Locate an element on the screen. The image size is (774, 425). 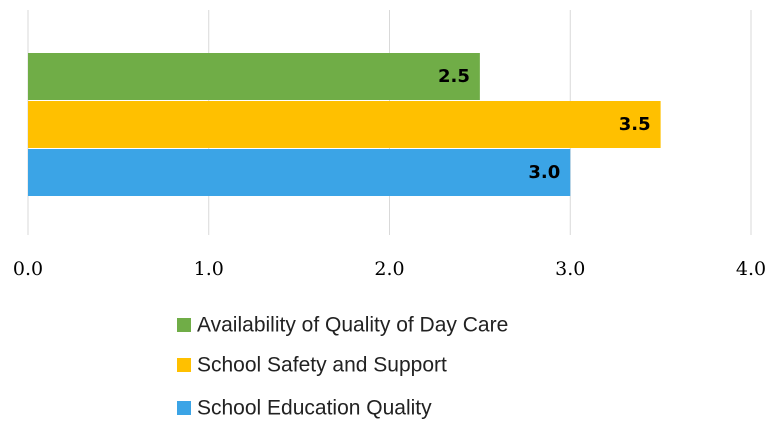
x-tick-label: 0.0 is located at coordinates (28, 269).